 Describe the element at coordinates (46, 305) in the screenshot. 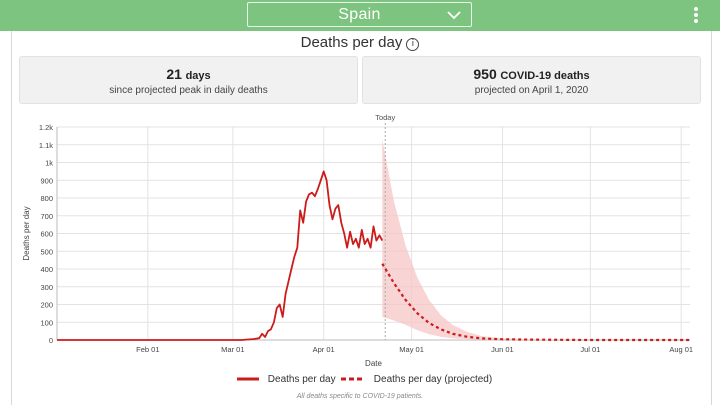

I see `y-tick-label: 200` at that location.